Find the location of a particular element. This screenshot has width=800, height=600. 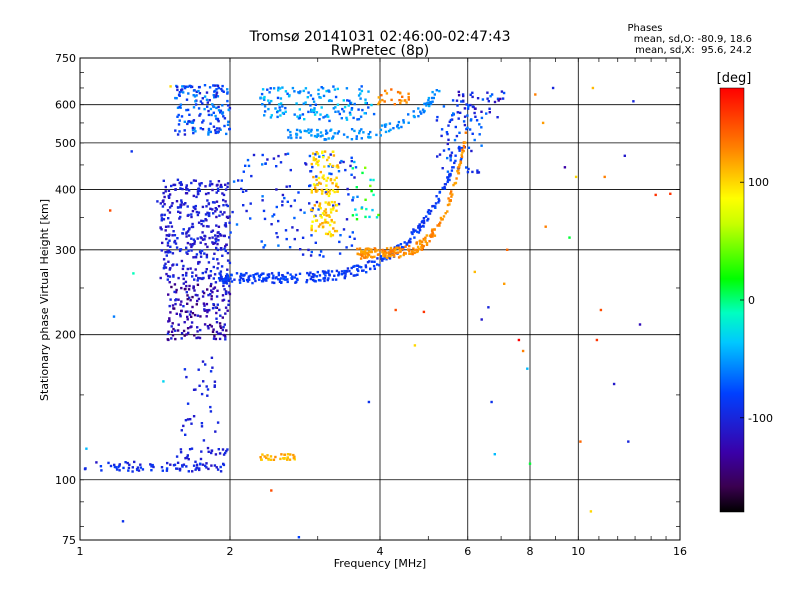

colorbar-label: [deg] is located at coordinates (734, 78).